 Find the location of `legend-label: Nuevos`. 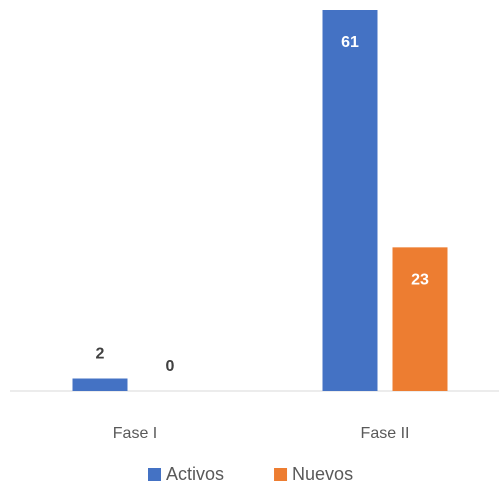

legend-label: Nuevos is located at coordinates (322, 474).